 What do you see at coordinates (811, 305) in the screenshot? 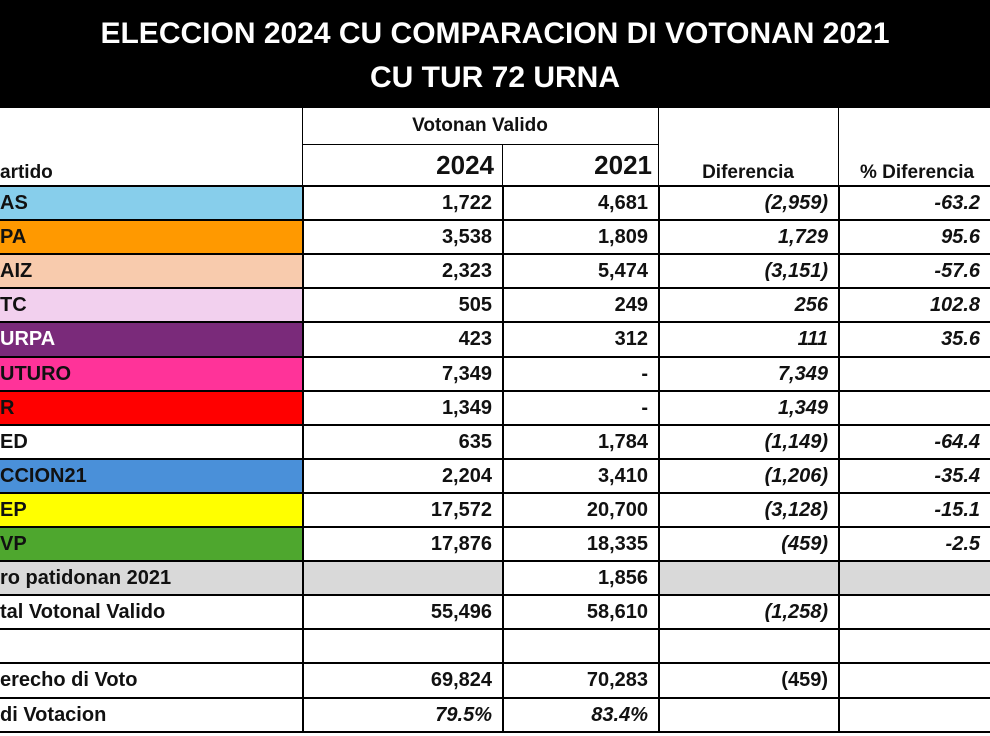
I see `diferencia-value: 256` at bounding box center [811, 305].